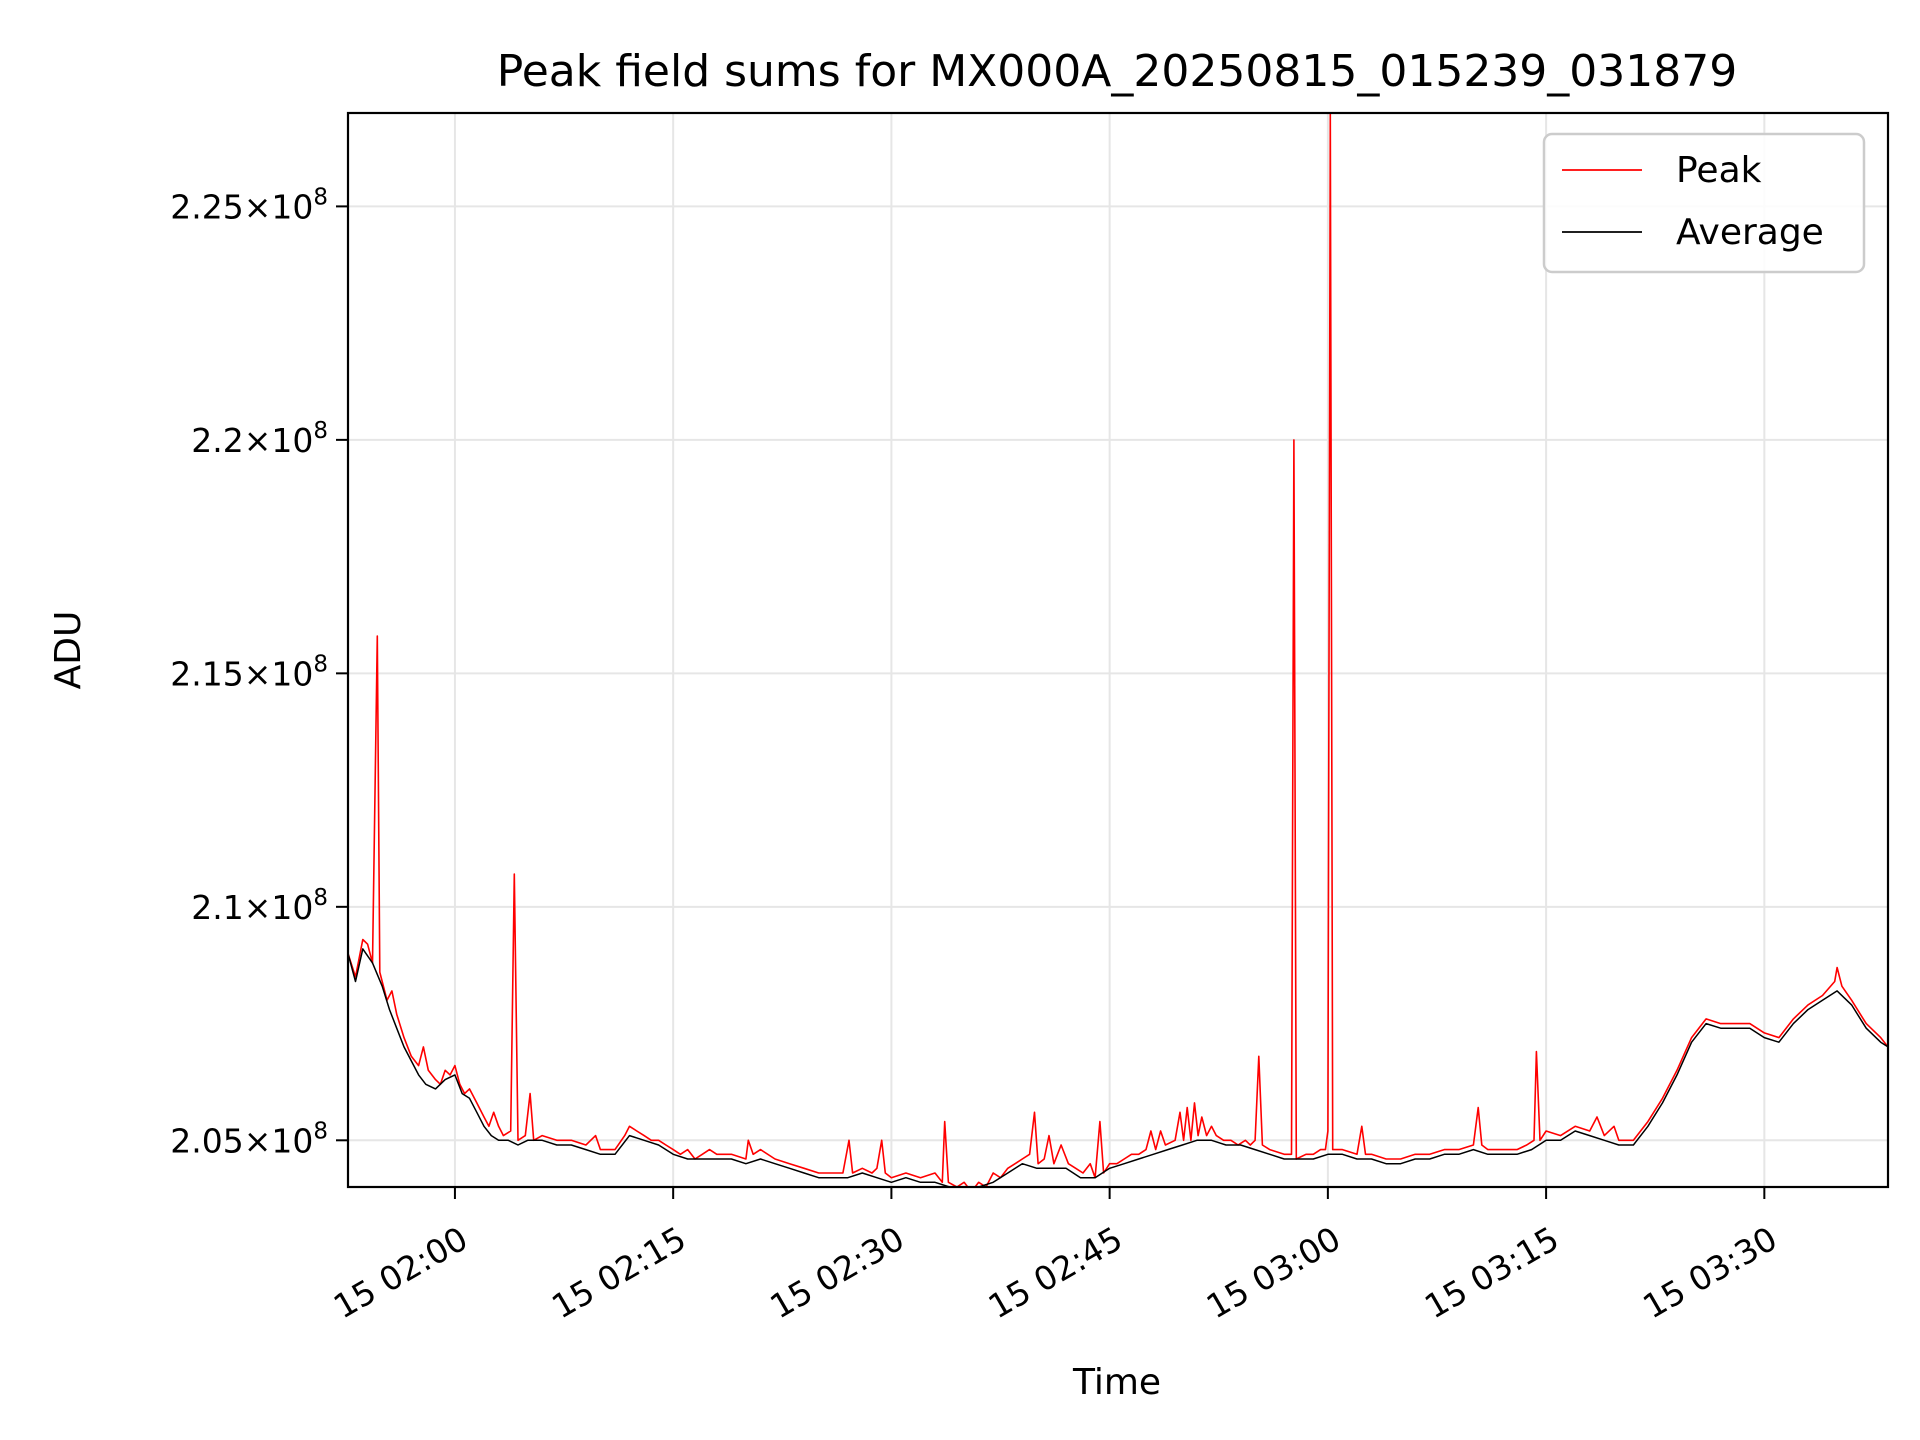 The width and height of the screenshot is (1920, 1440). I want to click on legend: Peak Average, so click(1704, 203).